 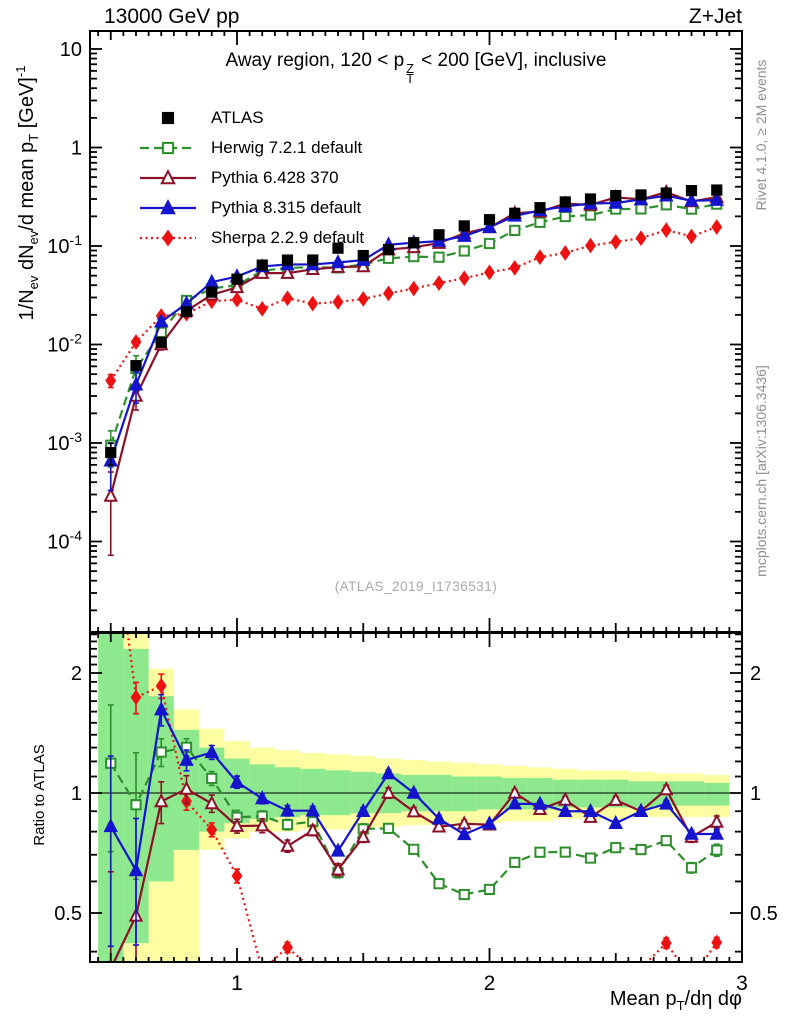 What do you see at coordinates (168, 118) in the screenshot?
I see `legend-marker-atlas` at bounding box center [168, 118].